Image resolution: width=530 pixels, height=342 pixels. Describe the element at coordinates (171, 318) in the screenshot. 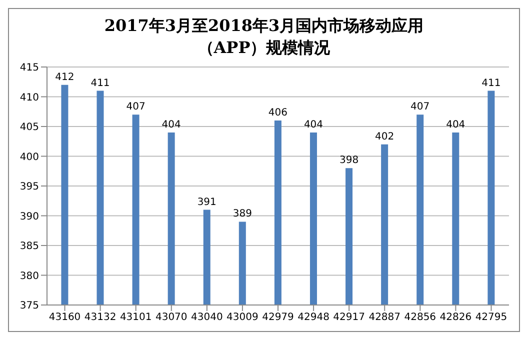

I see `x-tick-label: 43070` at that location.